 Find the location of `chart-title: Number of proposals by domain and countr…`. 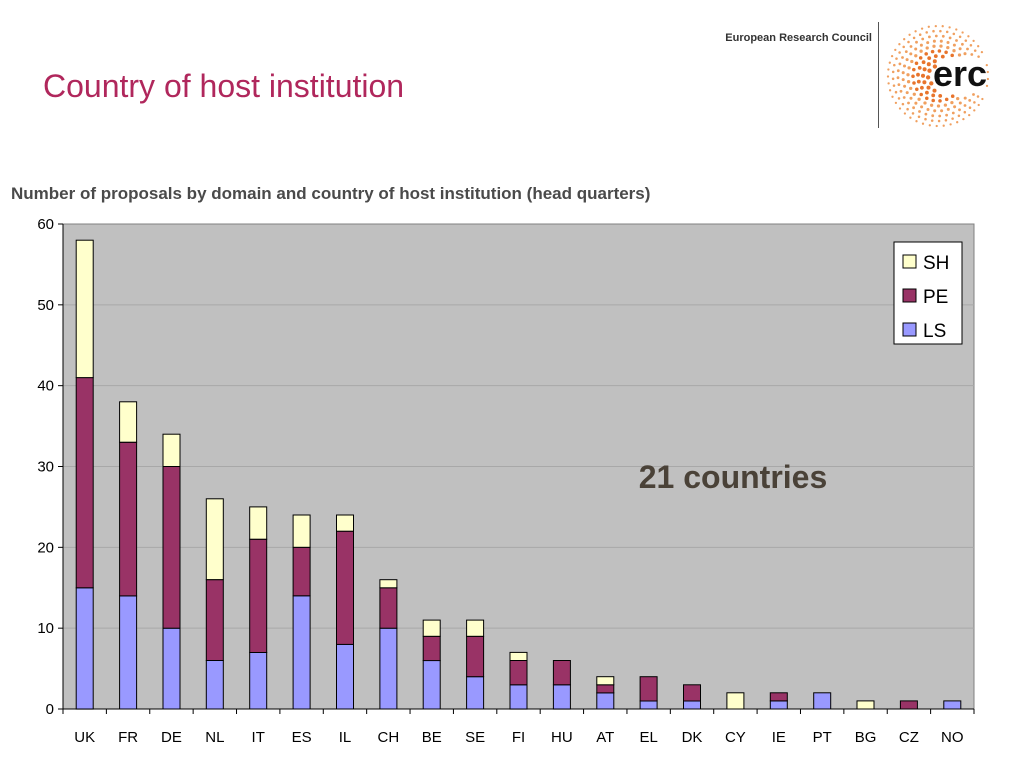

chart-title: Number of proposals by domain and countr… is located at coordinates (331, 193).